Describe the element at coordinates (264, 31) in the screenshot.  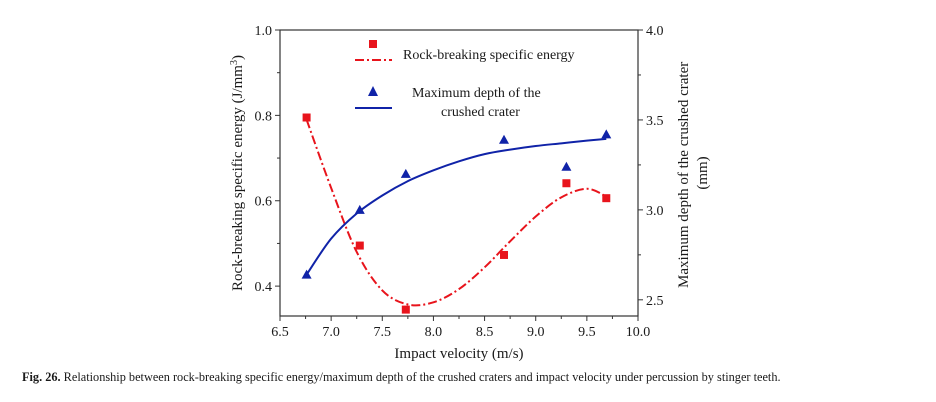
I see `y-left-tick-label-3: 1.0` at that location.